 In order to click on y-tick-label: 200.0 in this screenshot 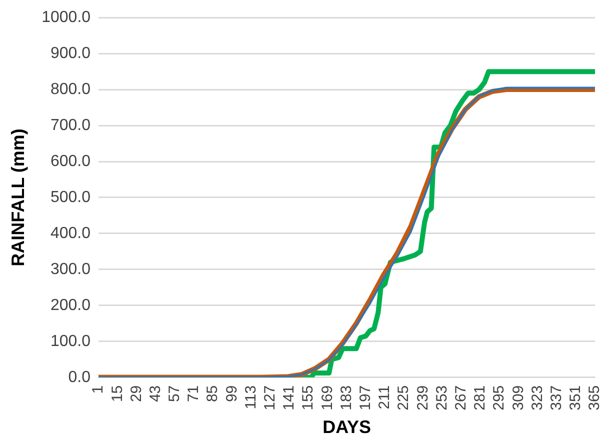, I will do `click(70, 305)`.